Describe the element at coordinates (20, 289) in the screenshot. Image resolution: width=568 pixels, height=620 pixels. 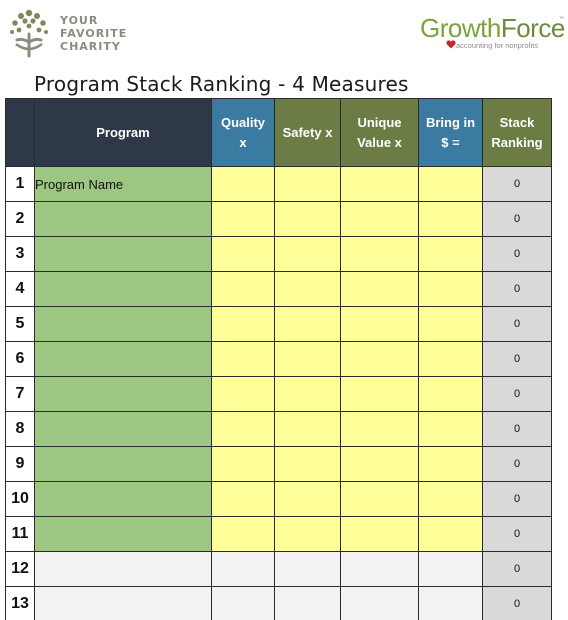
I see `row-number: 4` at that location.